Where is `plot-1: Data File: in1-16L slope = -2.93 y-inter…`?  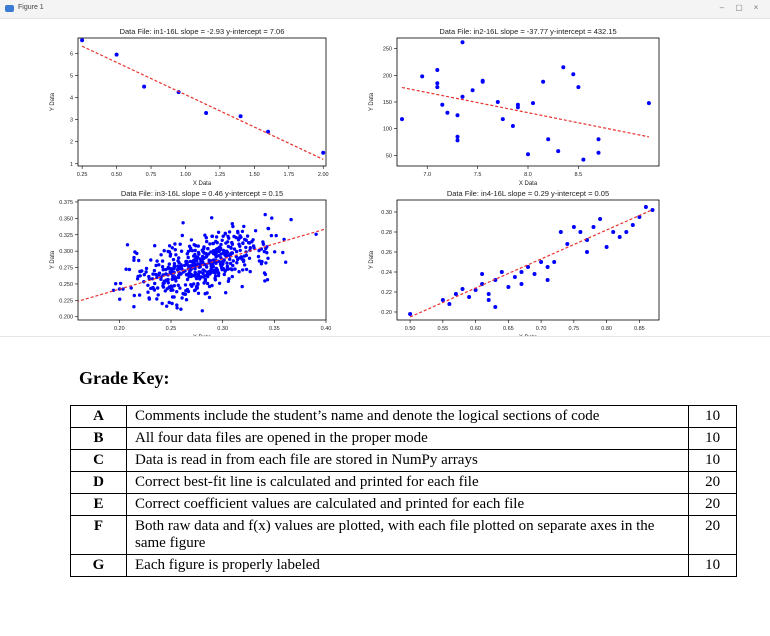
plot-1: Data File: in1-16L slope = -2.93 y-inter… is located at coordinates (189, 107).